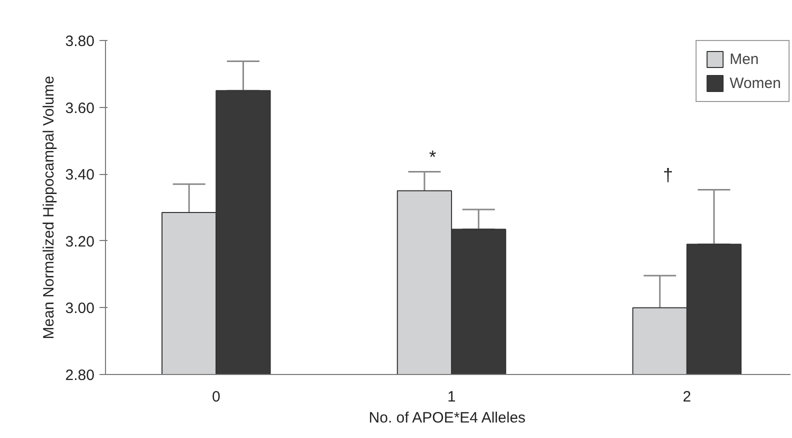 This screenshot has width=792, height=438. I want to click on x-tick-label: 0, so click(216, 397).